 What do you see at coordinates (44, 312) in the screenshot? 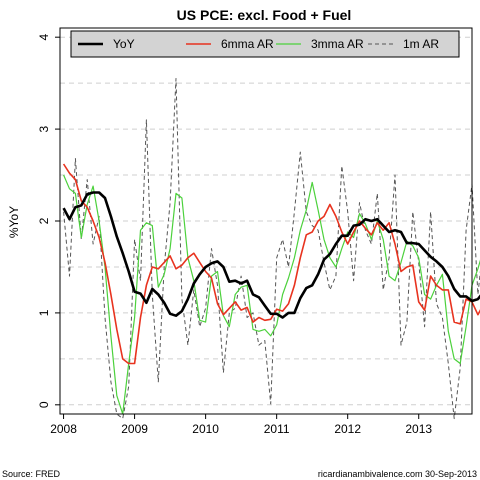
I see `y-tick-label: 1` at bounding box center [44, 312].